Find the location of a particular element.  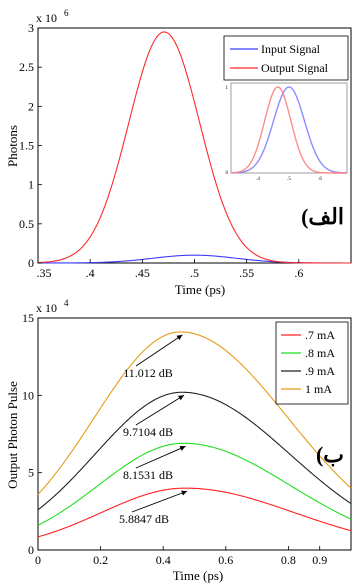

bottom-x-tick-label: 0.2 is located at coordinates (100, 560).